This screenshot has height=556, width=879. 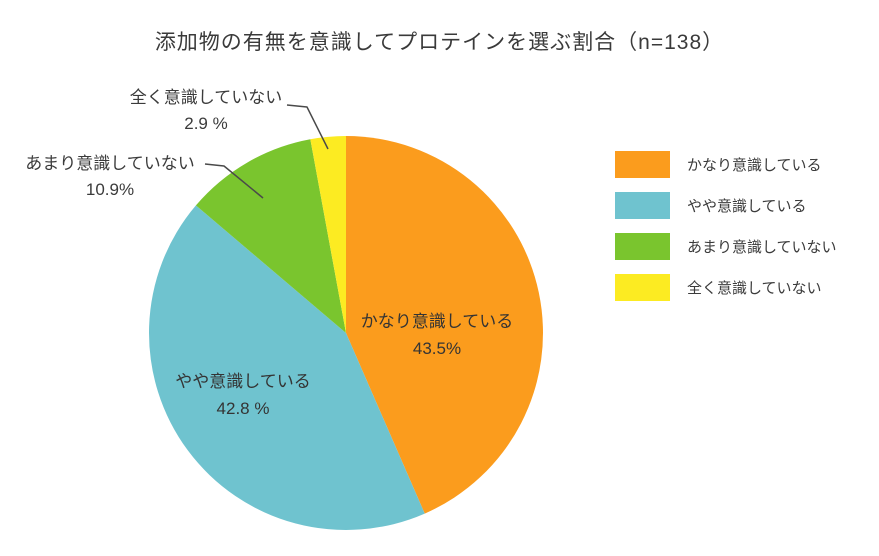 I want to click on legend-swatch-very-conscious, so click(x=642, y=164).